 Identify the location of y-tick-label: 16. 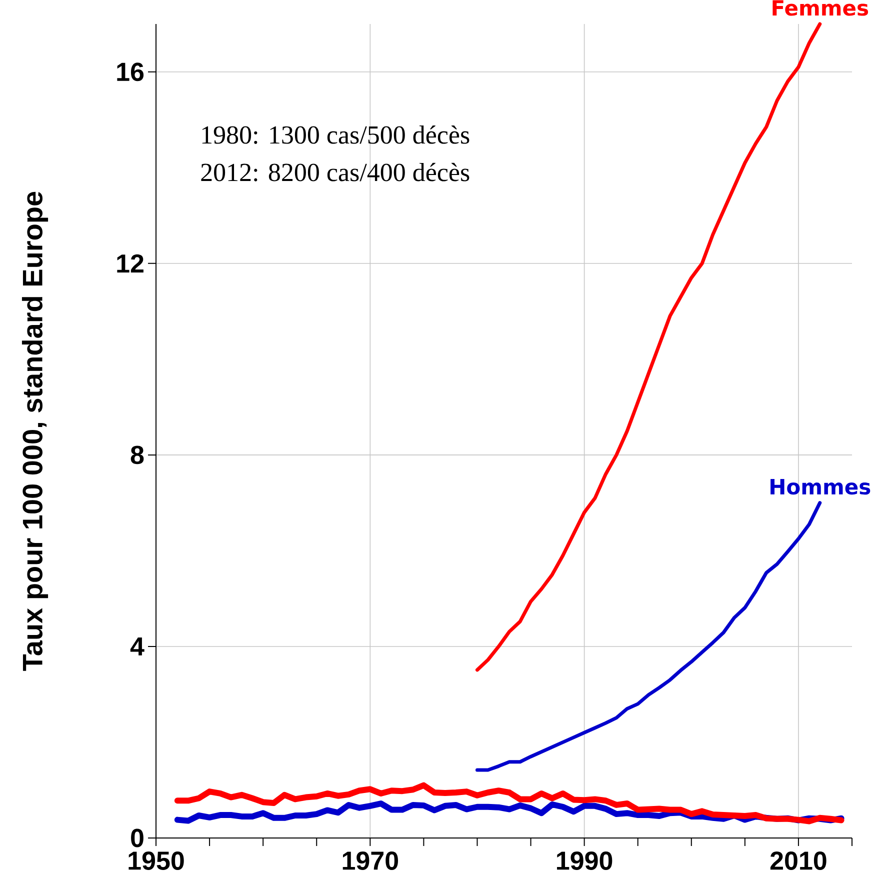
(130, 72).